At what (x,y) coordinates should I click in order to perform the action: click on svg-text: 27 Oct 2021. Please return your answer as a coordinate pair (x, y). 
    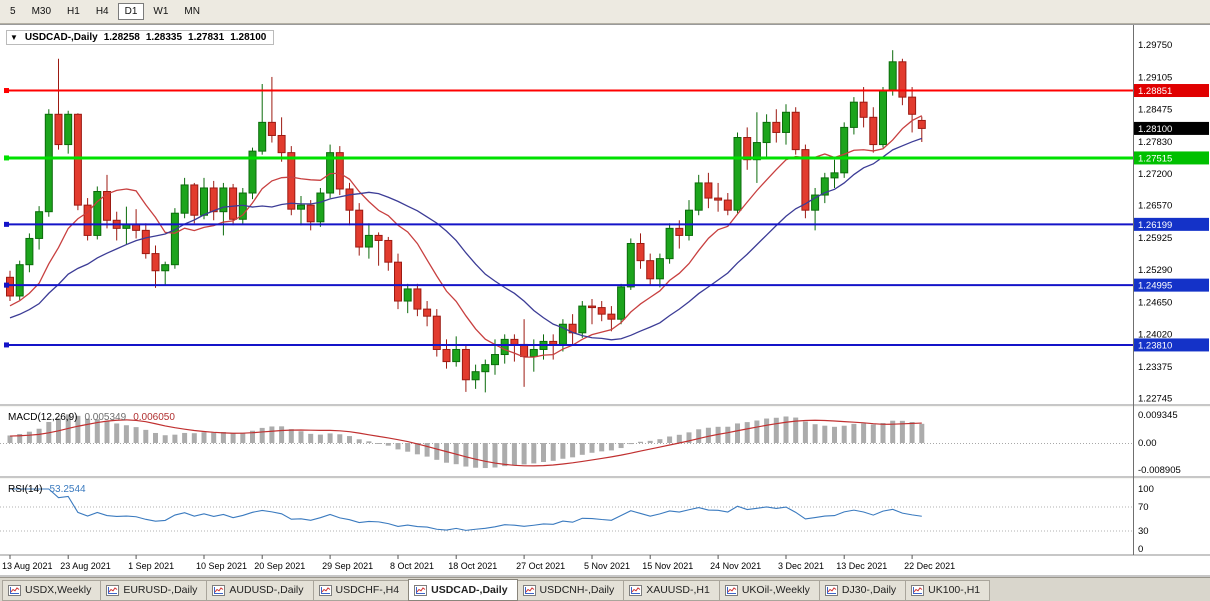
    Looking at the image, I should click on (540, 566).